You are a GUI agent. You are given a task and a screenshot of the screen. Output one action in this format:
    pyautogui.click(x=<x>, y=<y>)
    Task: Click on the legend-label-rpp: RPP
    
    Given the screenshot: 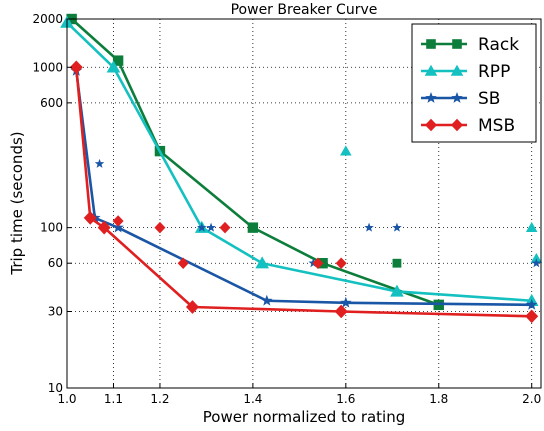 What is the action you would take?
    pyautogui.click(x=494, y=72)
    